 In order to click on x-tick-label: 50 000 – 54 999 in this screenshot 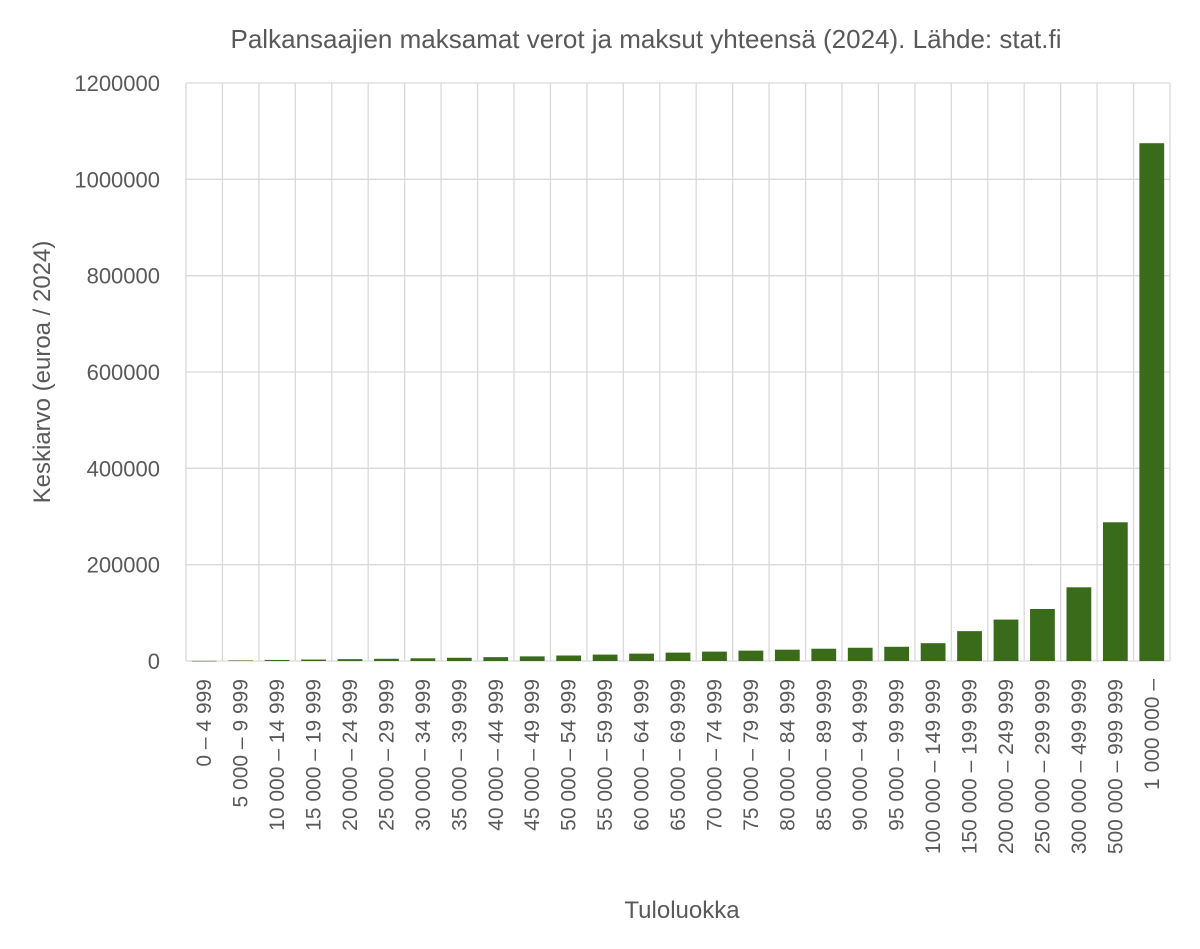, I will do `click(569, 755)`.